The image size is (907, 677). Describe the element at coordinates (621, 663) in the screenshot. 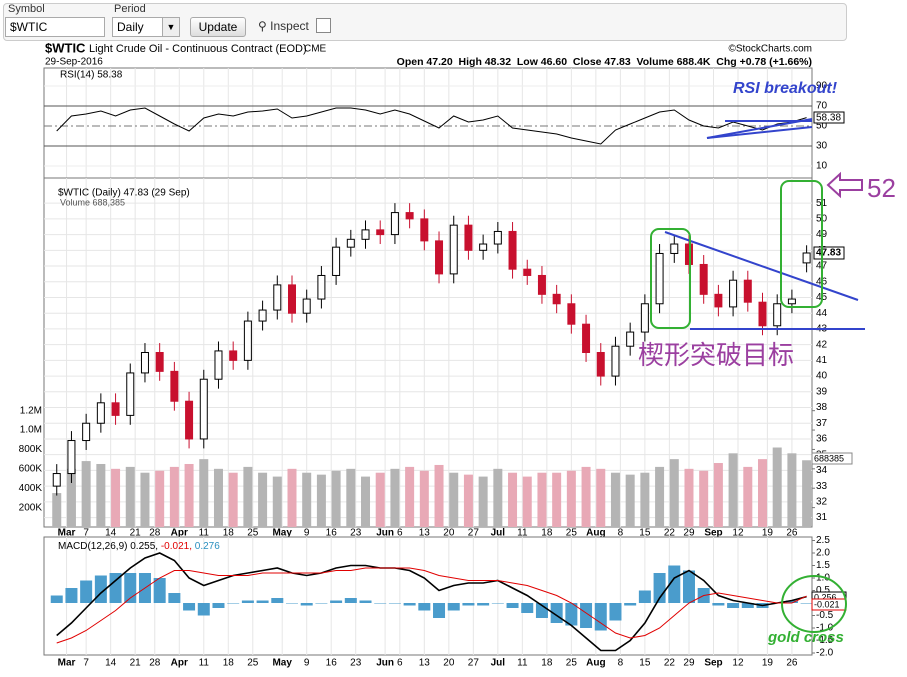

I see `x-tick-label: 8` at that location.